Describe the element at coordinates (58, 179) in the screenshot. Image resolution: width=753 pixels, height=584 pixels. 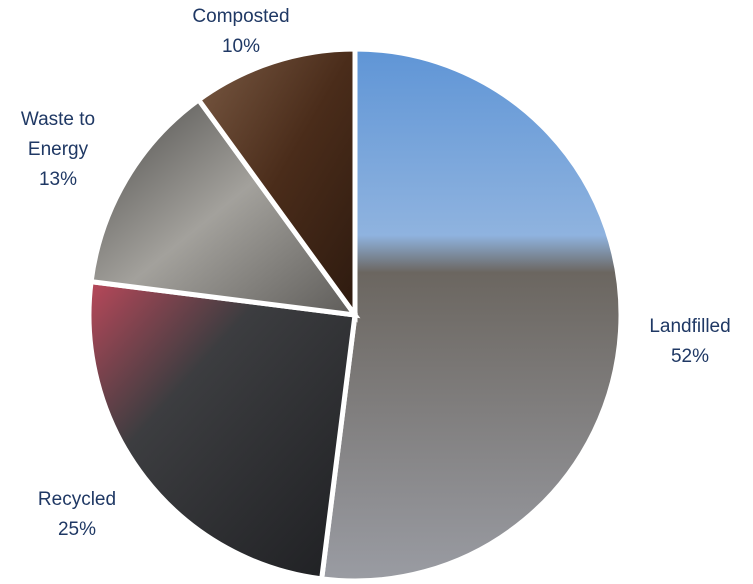
I see `percent-label: 13%` at that location.